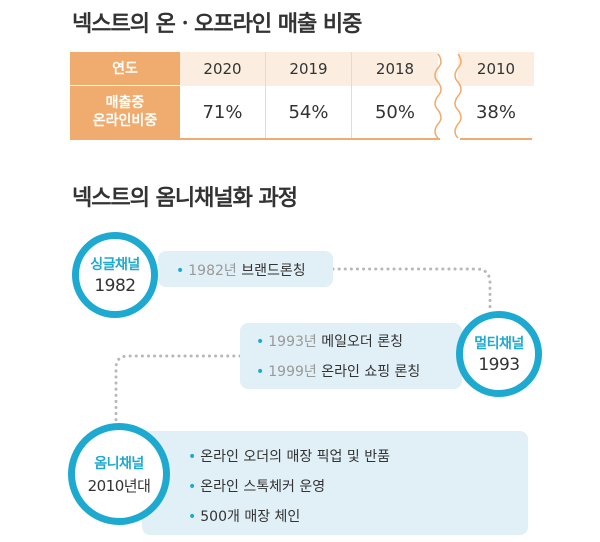 The width and height of the screenshot is (600, 542). What do you see at coordinates (292, 372) in the screenshot?
I see `item-year: 1999년` at bounding box center [292, 372].